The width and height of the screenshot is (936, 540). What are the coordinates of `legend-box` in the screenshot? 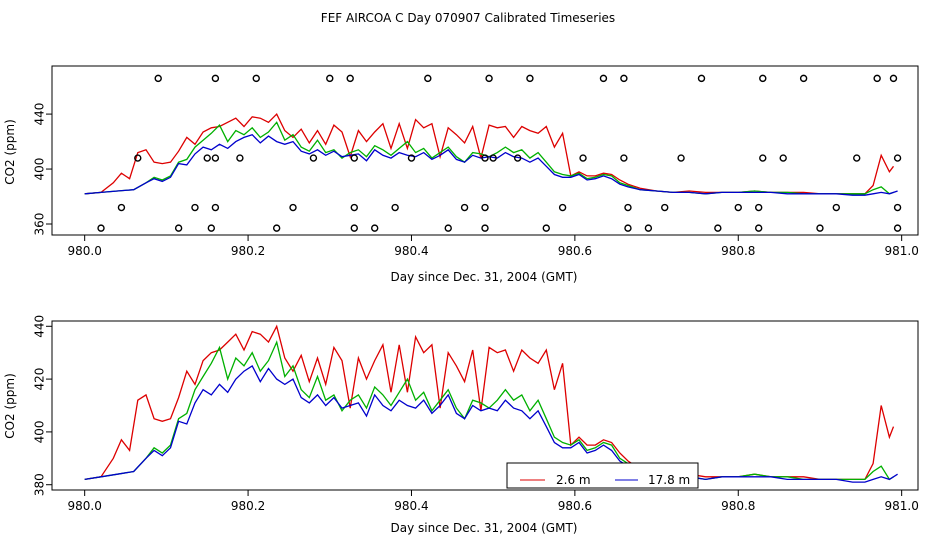 It's located at (602, 475).